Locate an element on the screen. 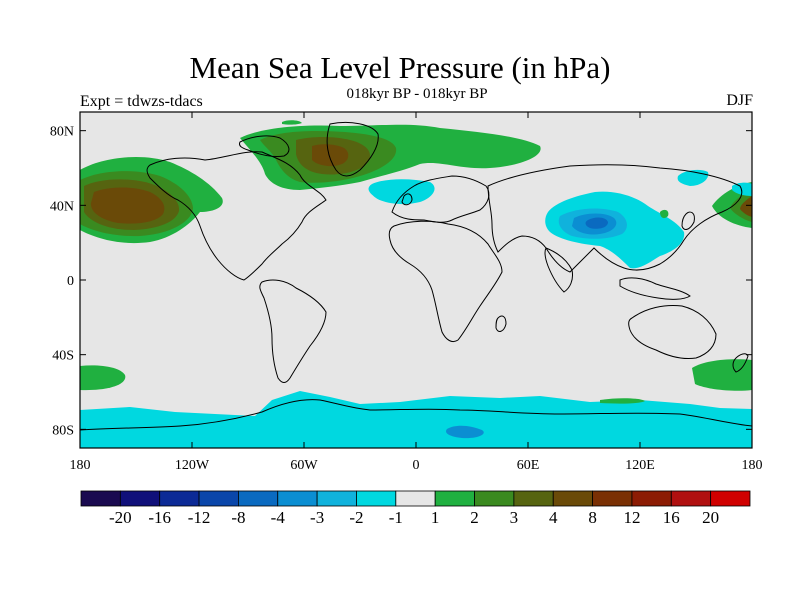 The width and height of the screenshot is (800, 600). north-atlantic-low is located at coordinates (401, 192).